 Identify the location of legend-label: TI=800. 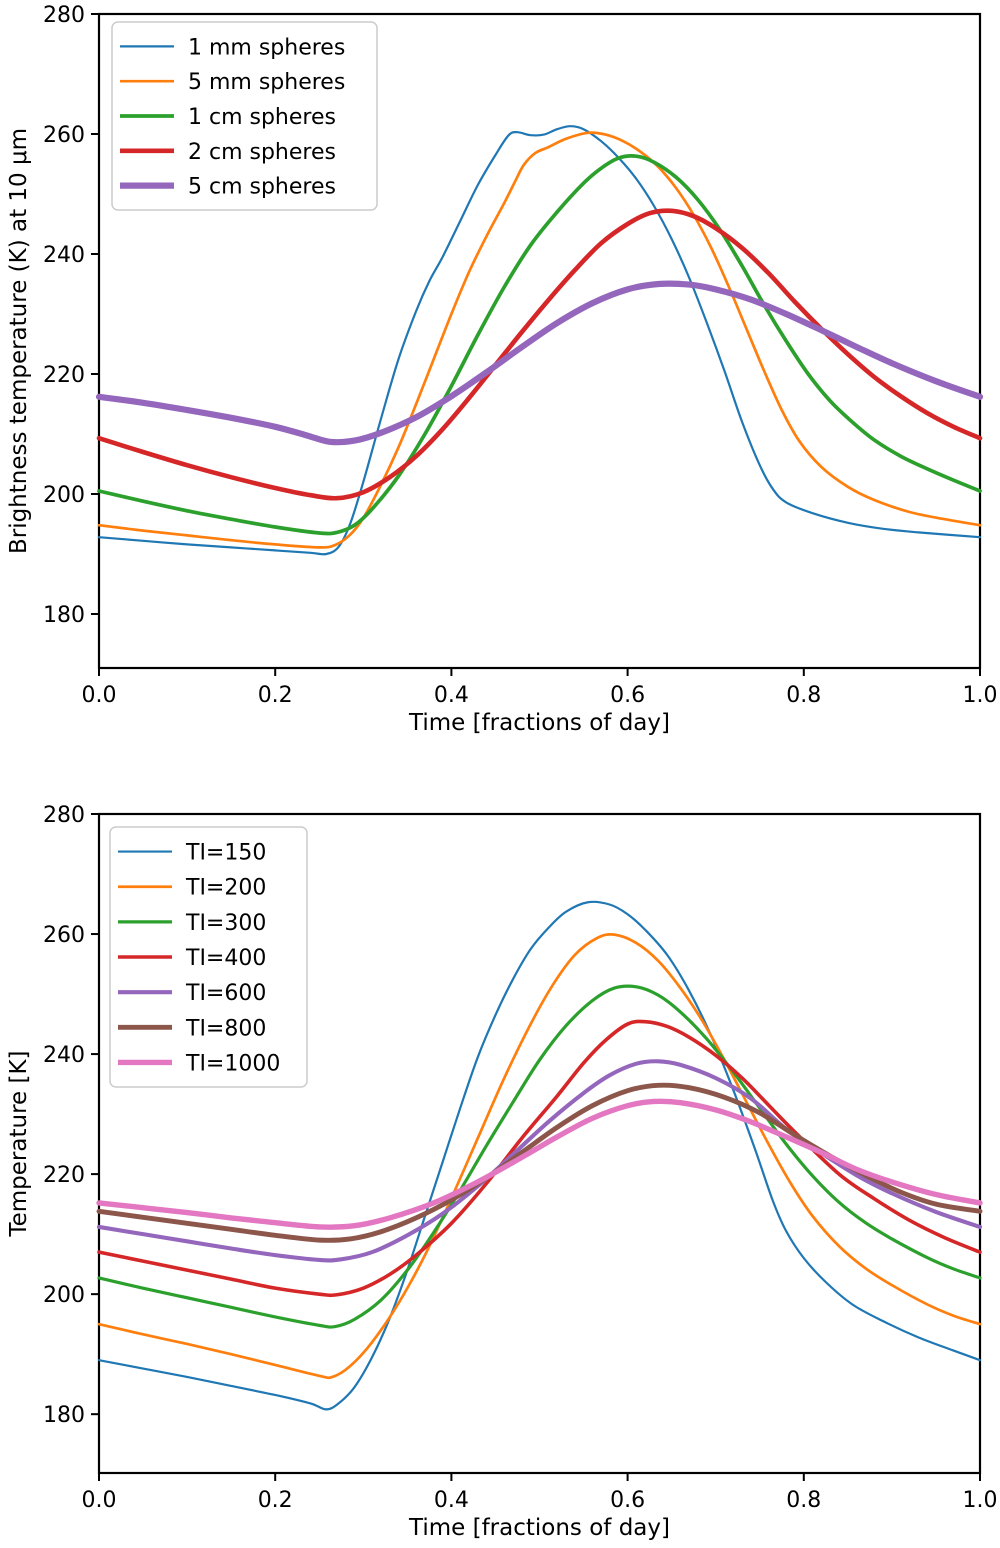
(225, 1028).